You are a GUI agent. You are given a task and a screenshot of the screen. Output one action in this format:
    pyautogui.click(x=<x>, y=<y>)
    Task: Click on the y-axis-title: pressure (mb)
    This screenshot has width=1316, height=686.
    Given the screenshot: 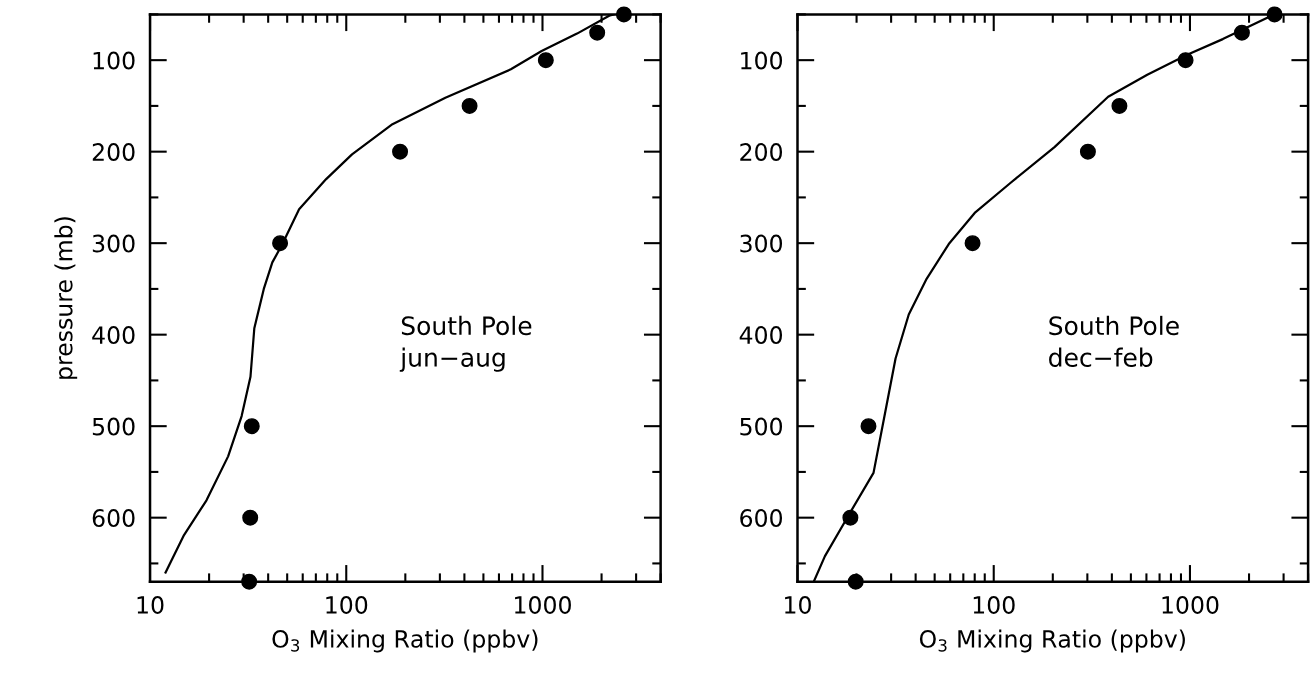 What is the action you would take?
    pyautogui.click(x=66, y=298)
    